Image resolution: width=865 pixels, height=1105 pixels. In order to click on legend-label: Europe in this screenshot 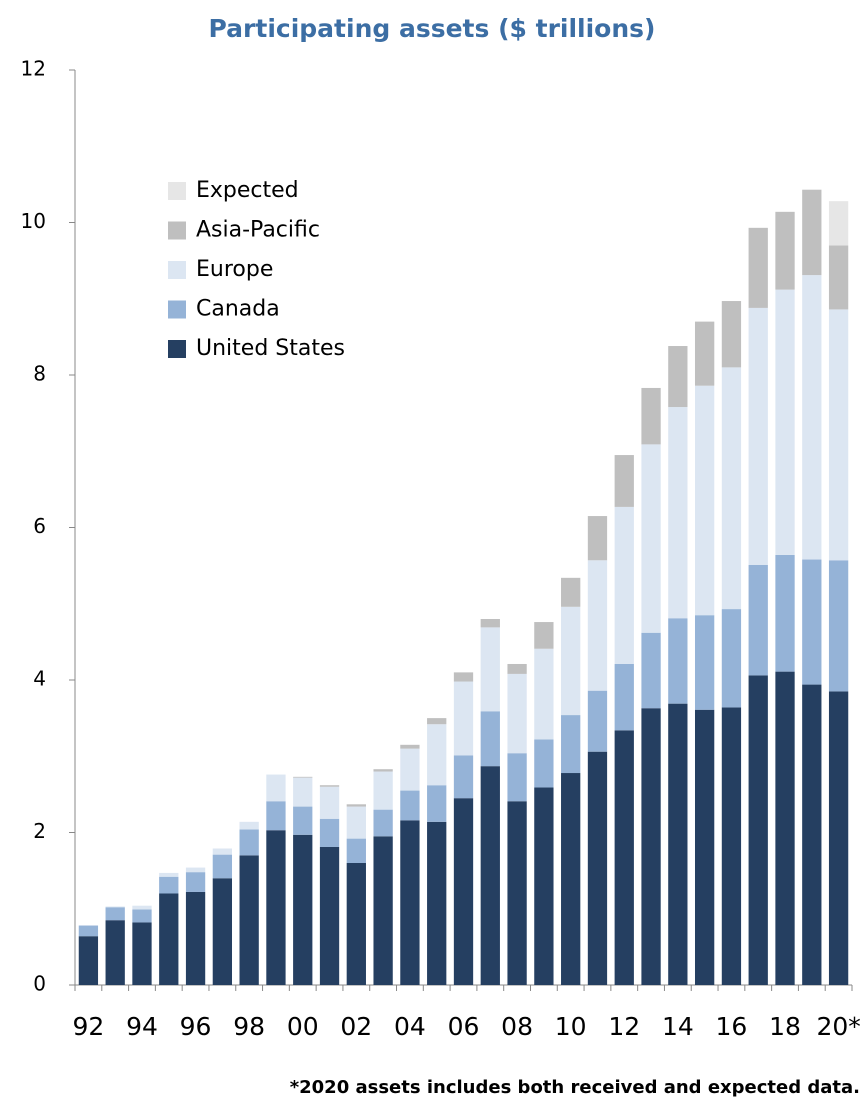, I will do `click(234, 269)`.